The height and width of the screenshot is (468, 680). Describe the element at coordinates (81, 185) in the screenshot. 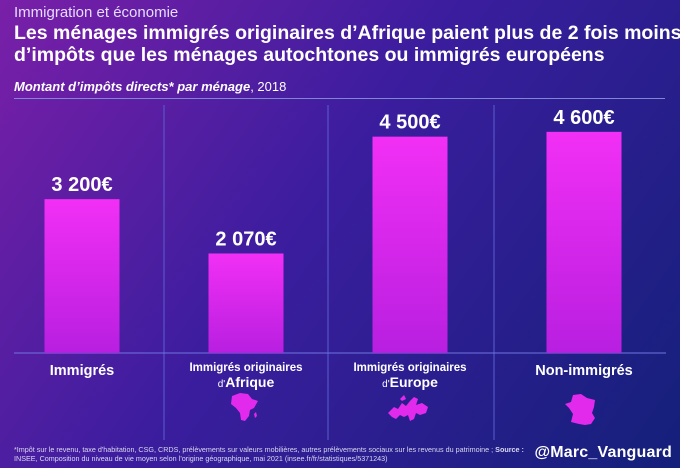

I see `value-label: 3 200€` at that location.